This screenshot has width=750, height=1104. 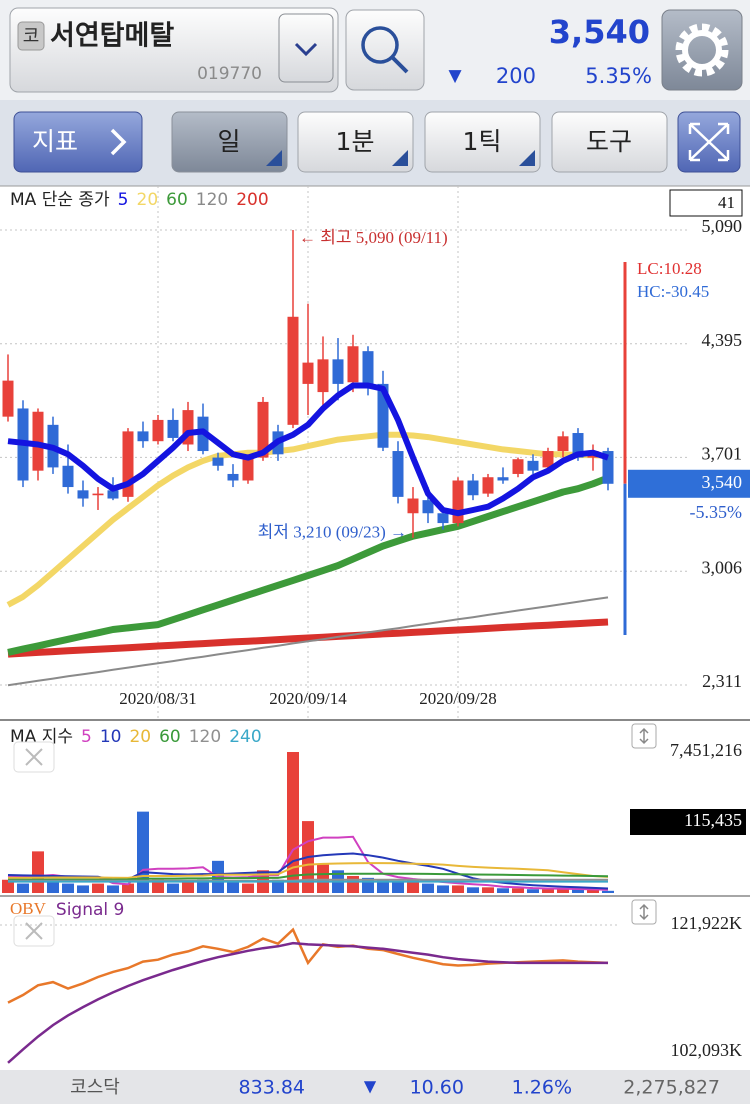 What do you see at coordinates (399, 64) in the screenshot?
I see `search-icon-handle` at bounding box center [399, 64].